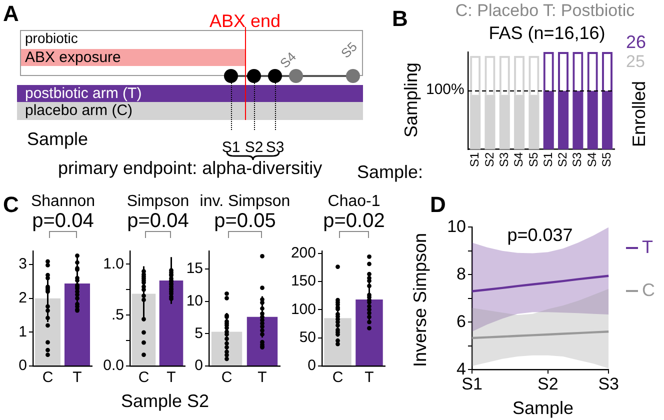 This screenshot has width=664, height=420. I want to click on text: p=0.05, so click(245, 221).